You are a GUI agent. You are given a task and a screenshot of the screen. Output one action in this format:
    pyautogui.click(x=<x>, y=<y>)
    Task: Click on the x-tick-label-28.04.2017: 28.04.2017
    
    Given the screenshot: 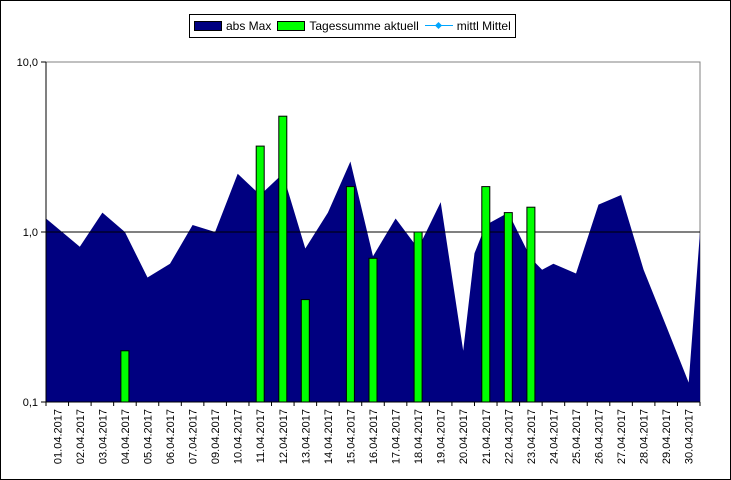 What is the action you would take?
    pyautogui.click(x=645, y=436)
    